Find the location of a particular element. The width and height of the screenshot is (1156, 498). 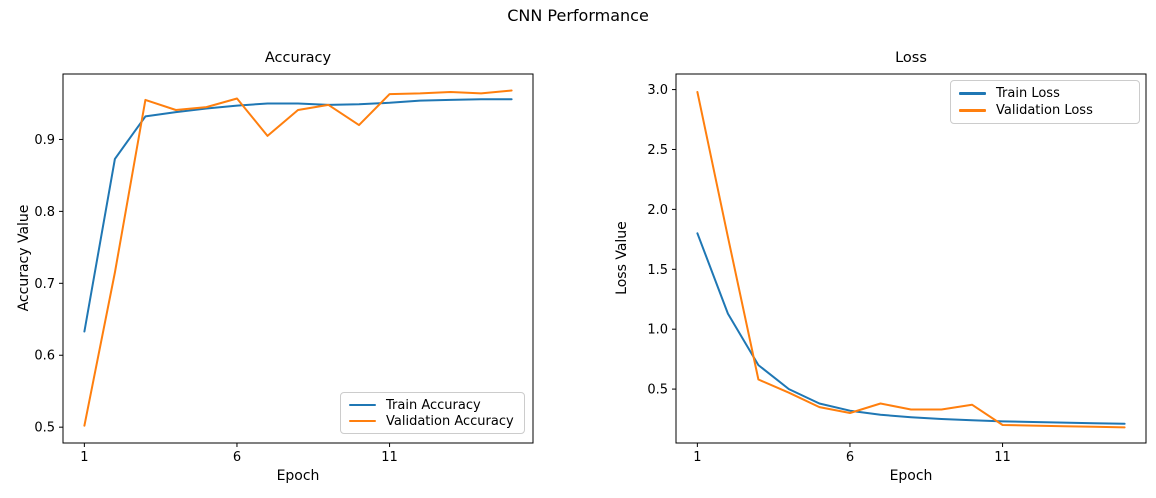

legend-item-validation-loss: Validation Loss is located at coordinates (1045, 110).